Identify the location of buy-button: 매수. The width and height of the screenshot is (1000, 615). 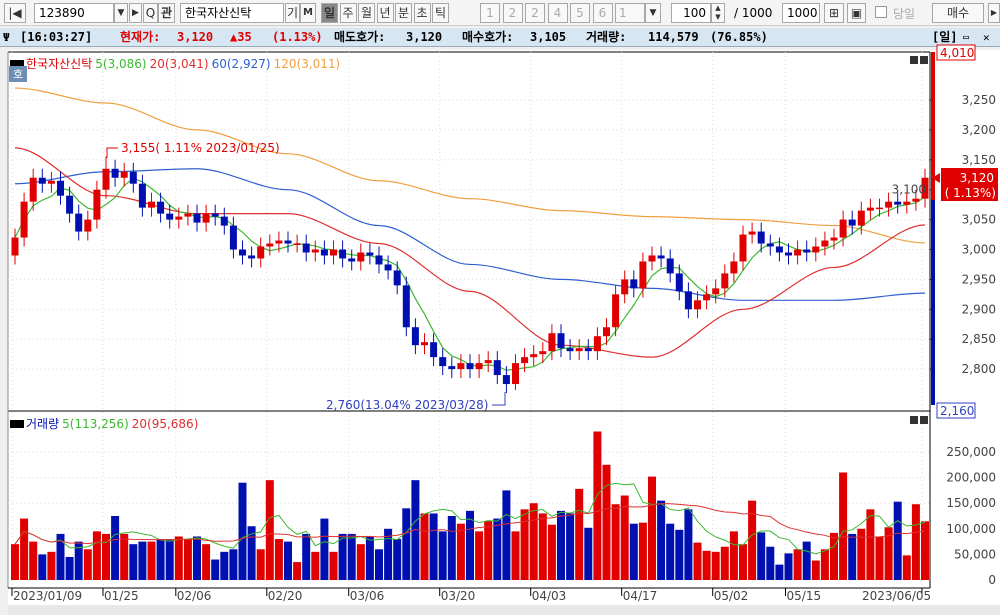
(958, 13).